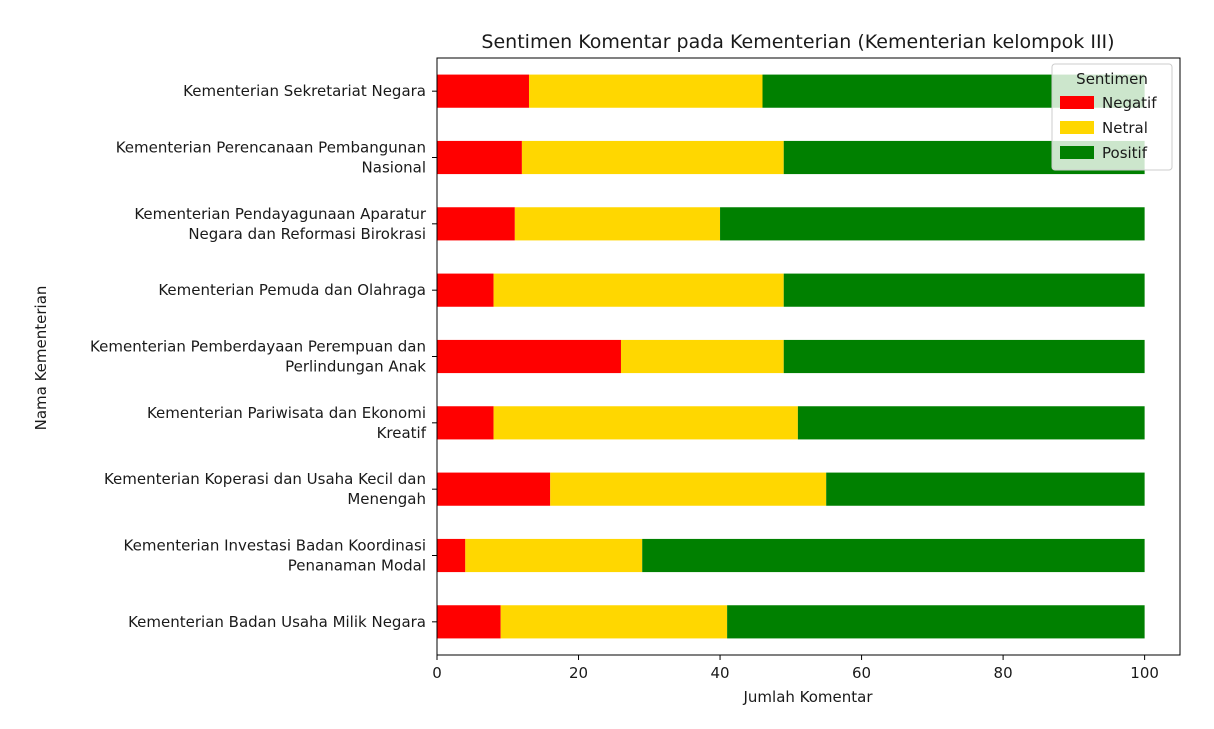 This screenshot has height=729, width=1214. Describe the element at coordinates (861, 673) in the screenshot. I see `x-tick-label-3: 60` at that location.